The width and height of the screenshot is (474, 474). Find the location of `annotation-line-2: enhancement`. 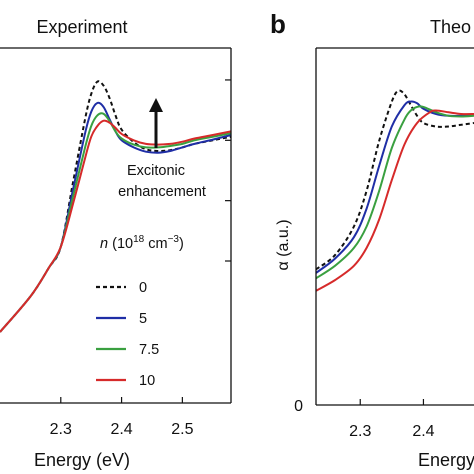

annotation-line-2: enhancement is located at coordinates (162, 192).